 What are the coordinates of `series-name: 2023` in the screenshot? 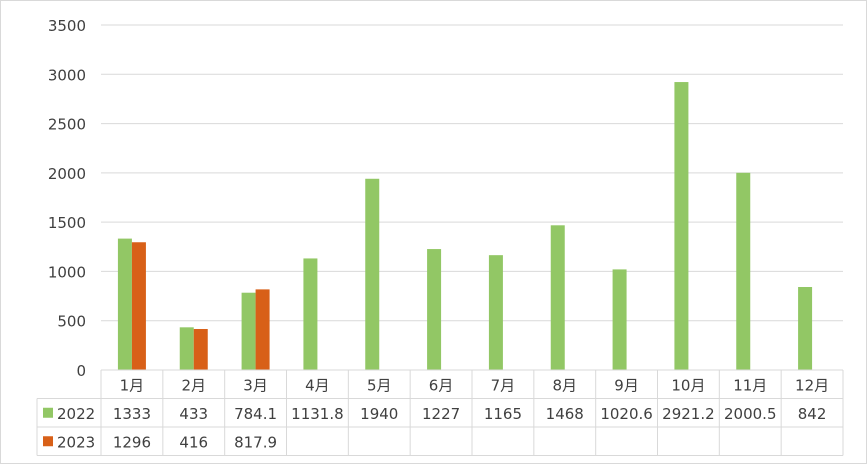 It's located at (76, 442).